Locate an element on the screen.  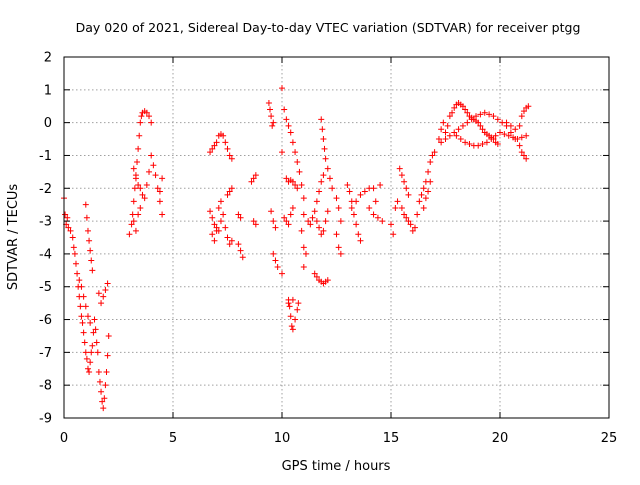
x-tick-label: 25 is located at coordinates (609, 438).